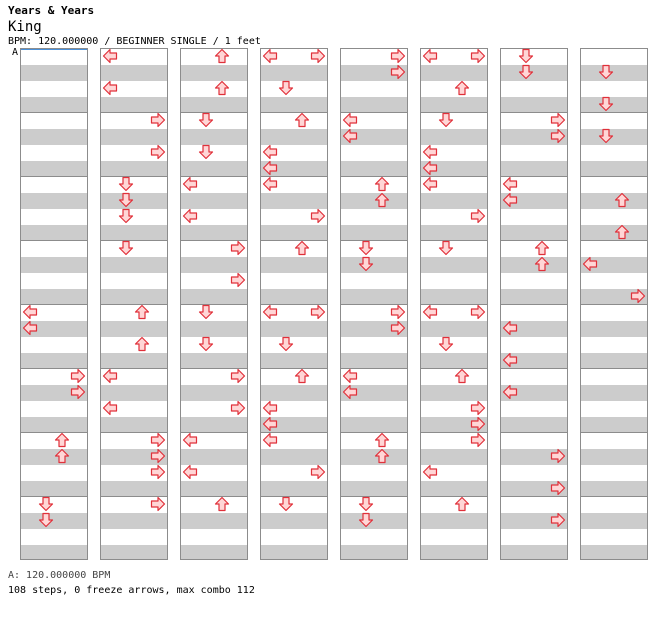  What do you see at coordinates (51, 10) in the screenshot?
I see `song-artist: Years & Years` at bounding box center [51, 10].